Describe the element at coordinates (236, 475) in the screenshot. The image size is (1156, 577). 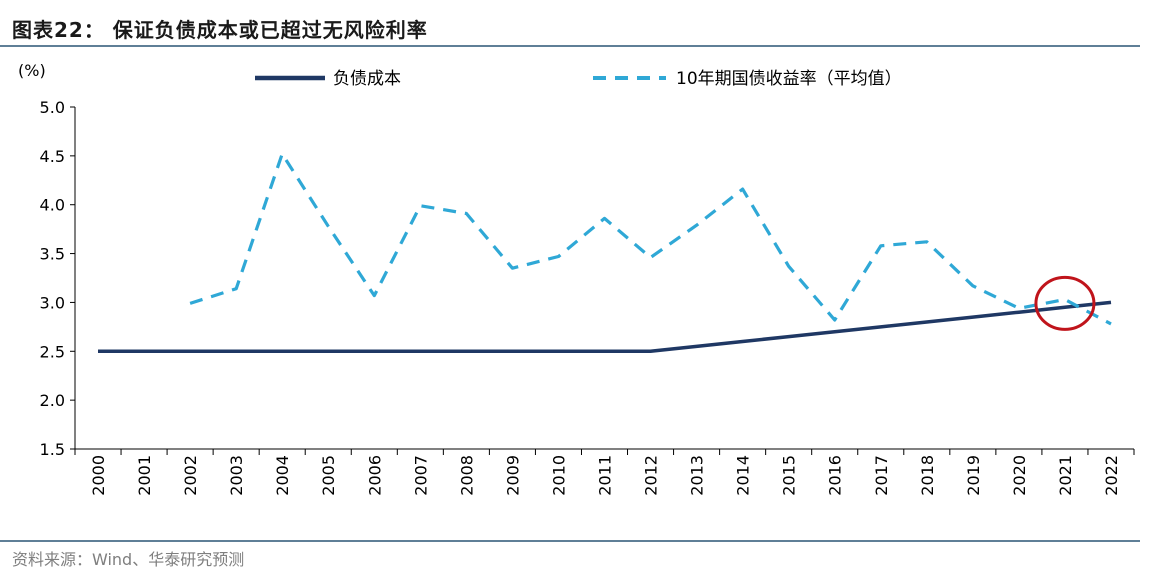
I see `x-tick-label: 2003` at that location.